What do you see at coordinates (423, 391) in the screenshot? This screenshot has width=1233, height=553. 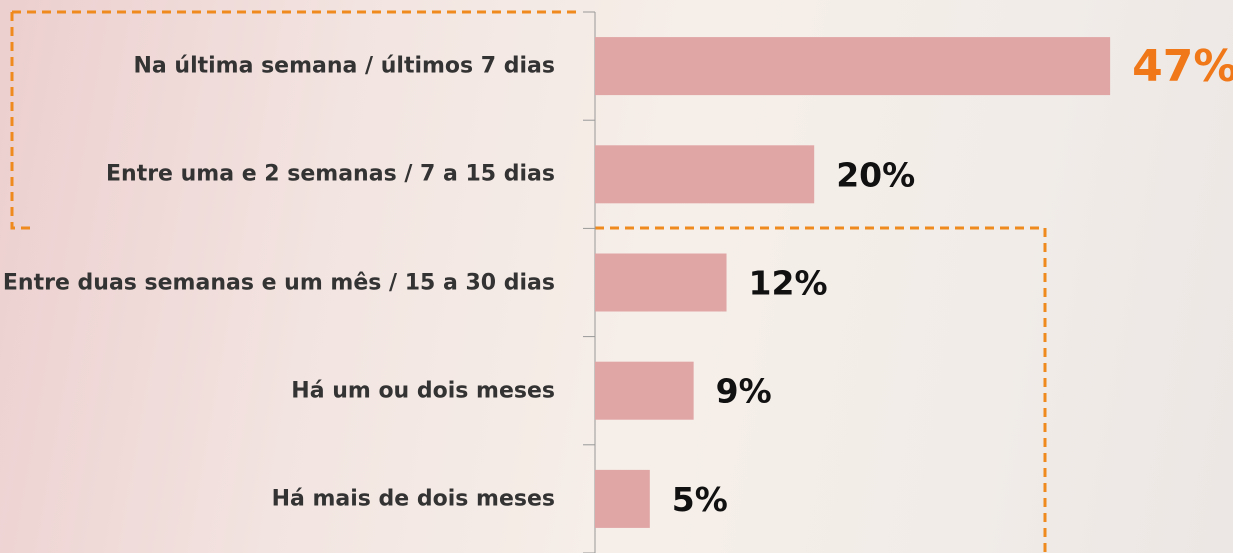 I see `category-label: Há um ou dois meses` at bounding box center [423, 391].